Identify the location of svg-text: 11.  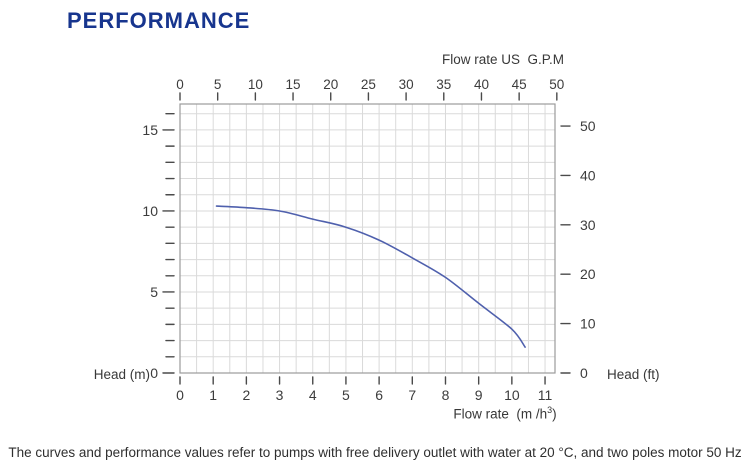
(545, 395).